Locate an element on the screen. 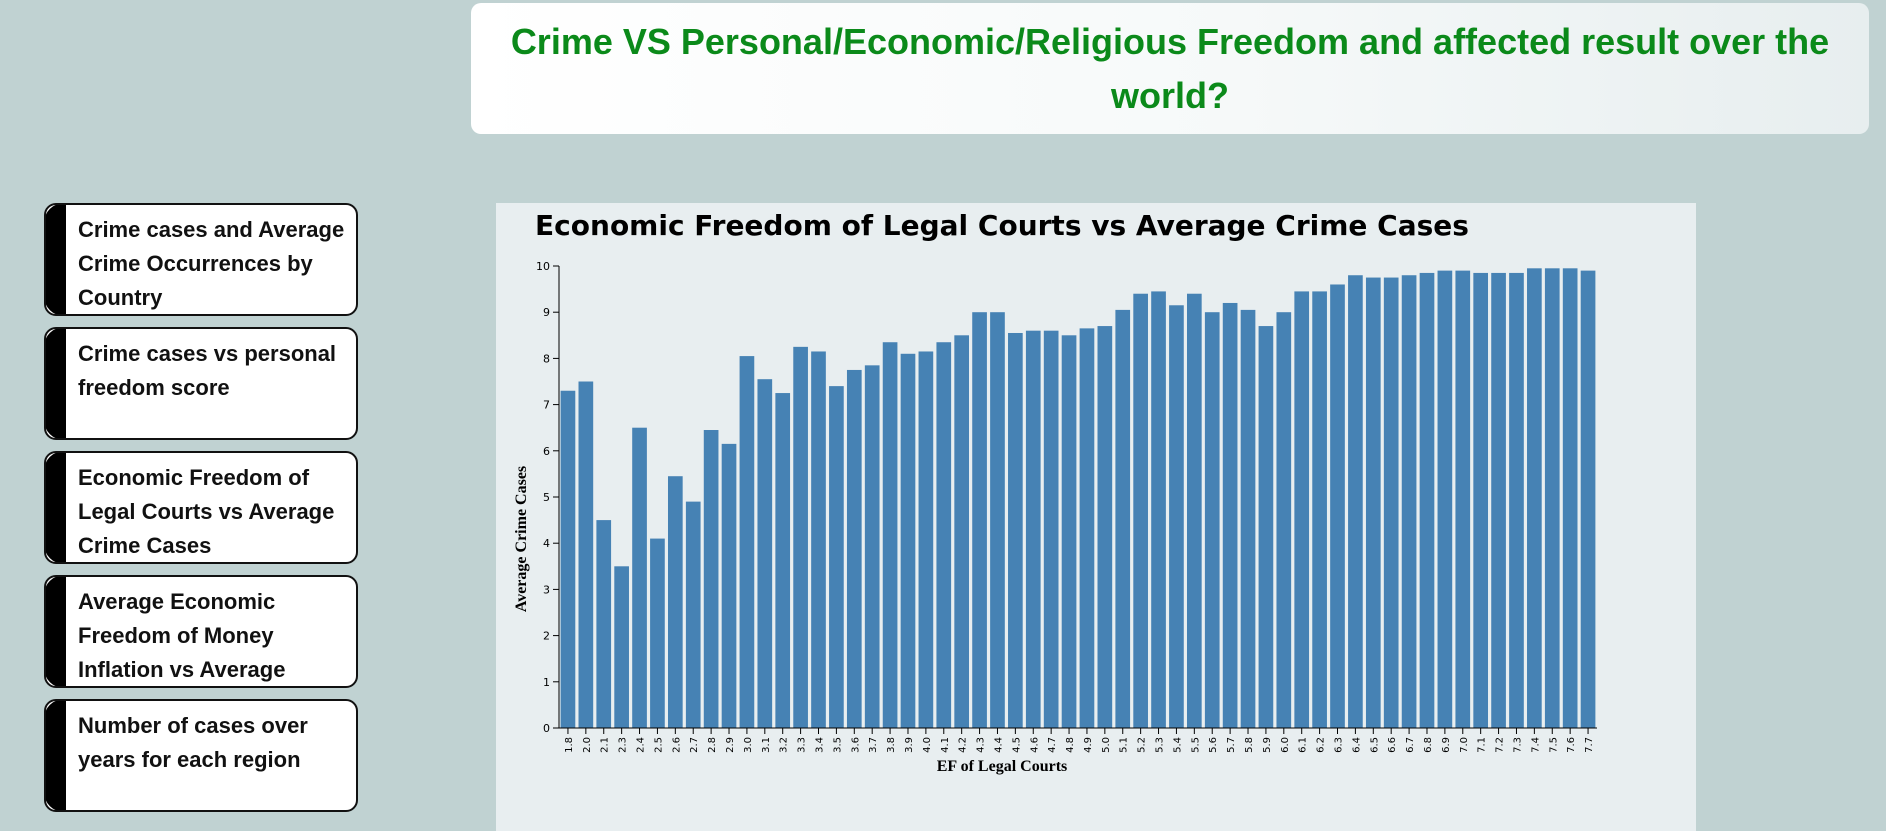 This screenshot has height=831, width=1886. x-tick-label: 3.9 is located at coordinates (909, 745).